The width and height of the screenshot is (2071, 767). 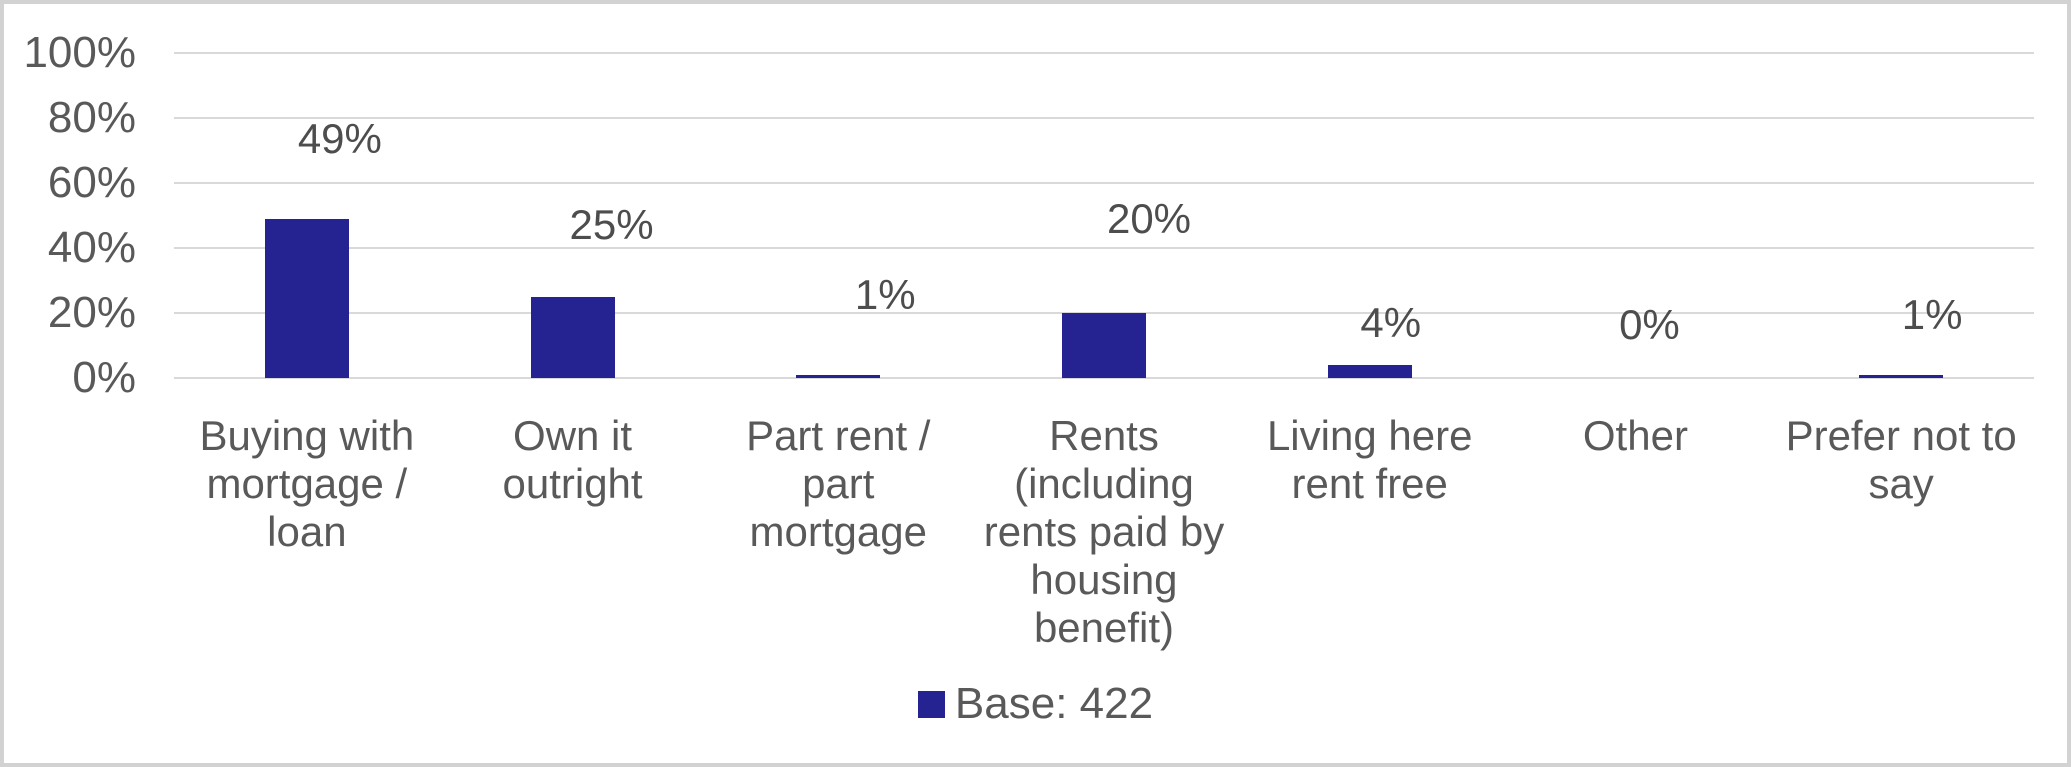 What do you see at coordinates (838, 459) in the screenshot?
I see `category-label-line: Part rent / part` at bounding box center [838, 459].